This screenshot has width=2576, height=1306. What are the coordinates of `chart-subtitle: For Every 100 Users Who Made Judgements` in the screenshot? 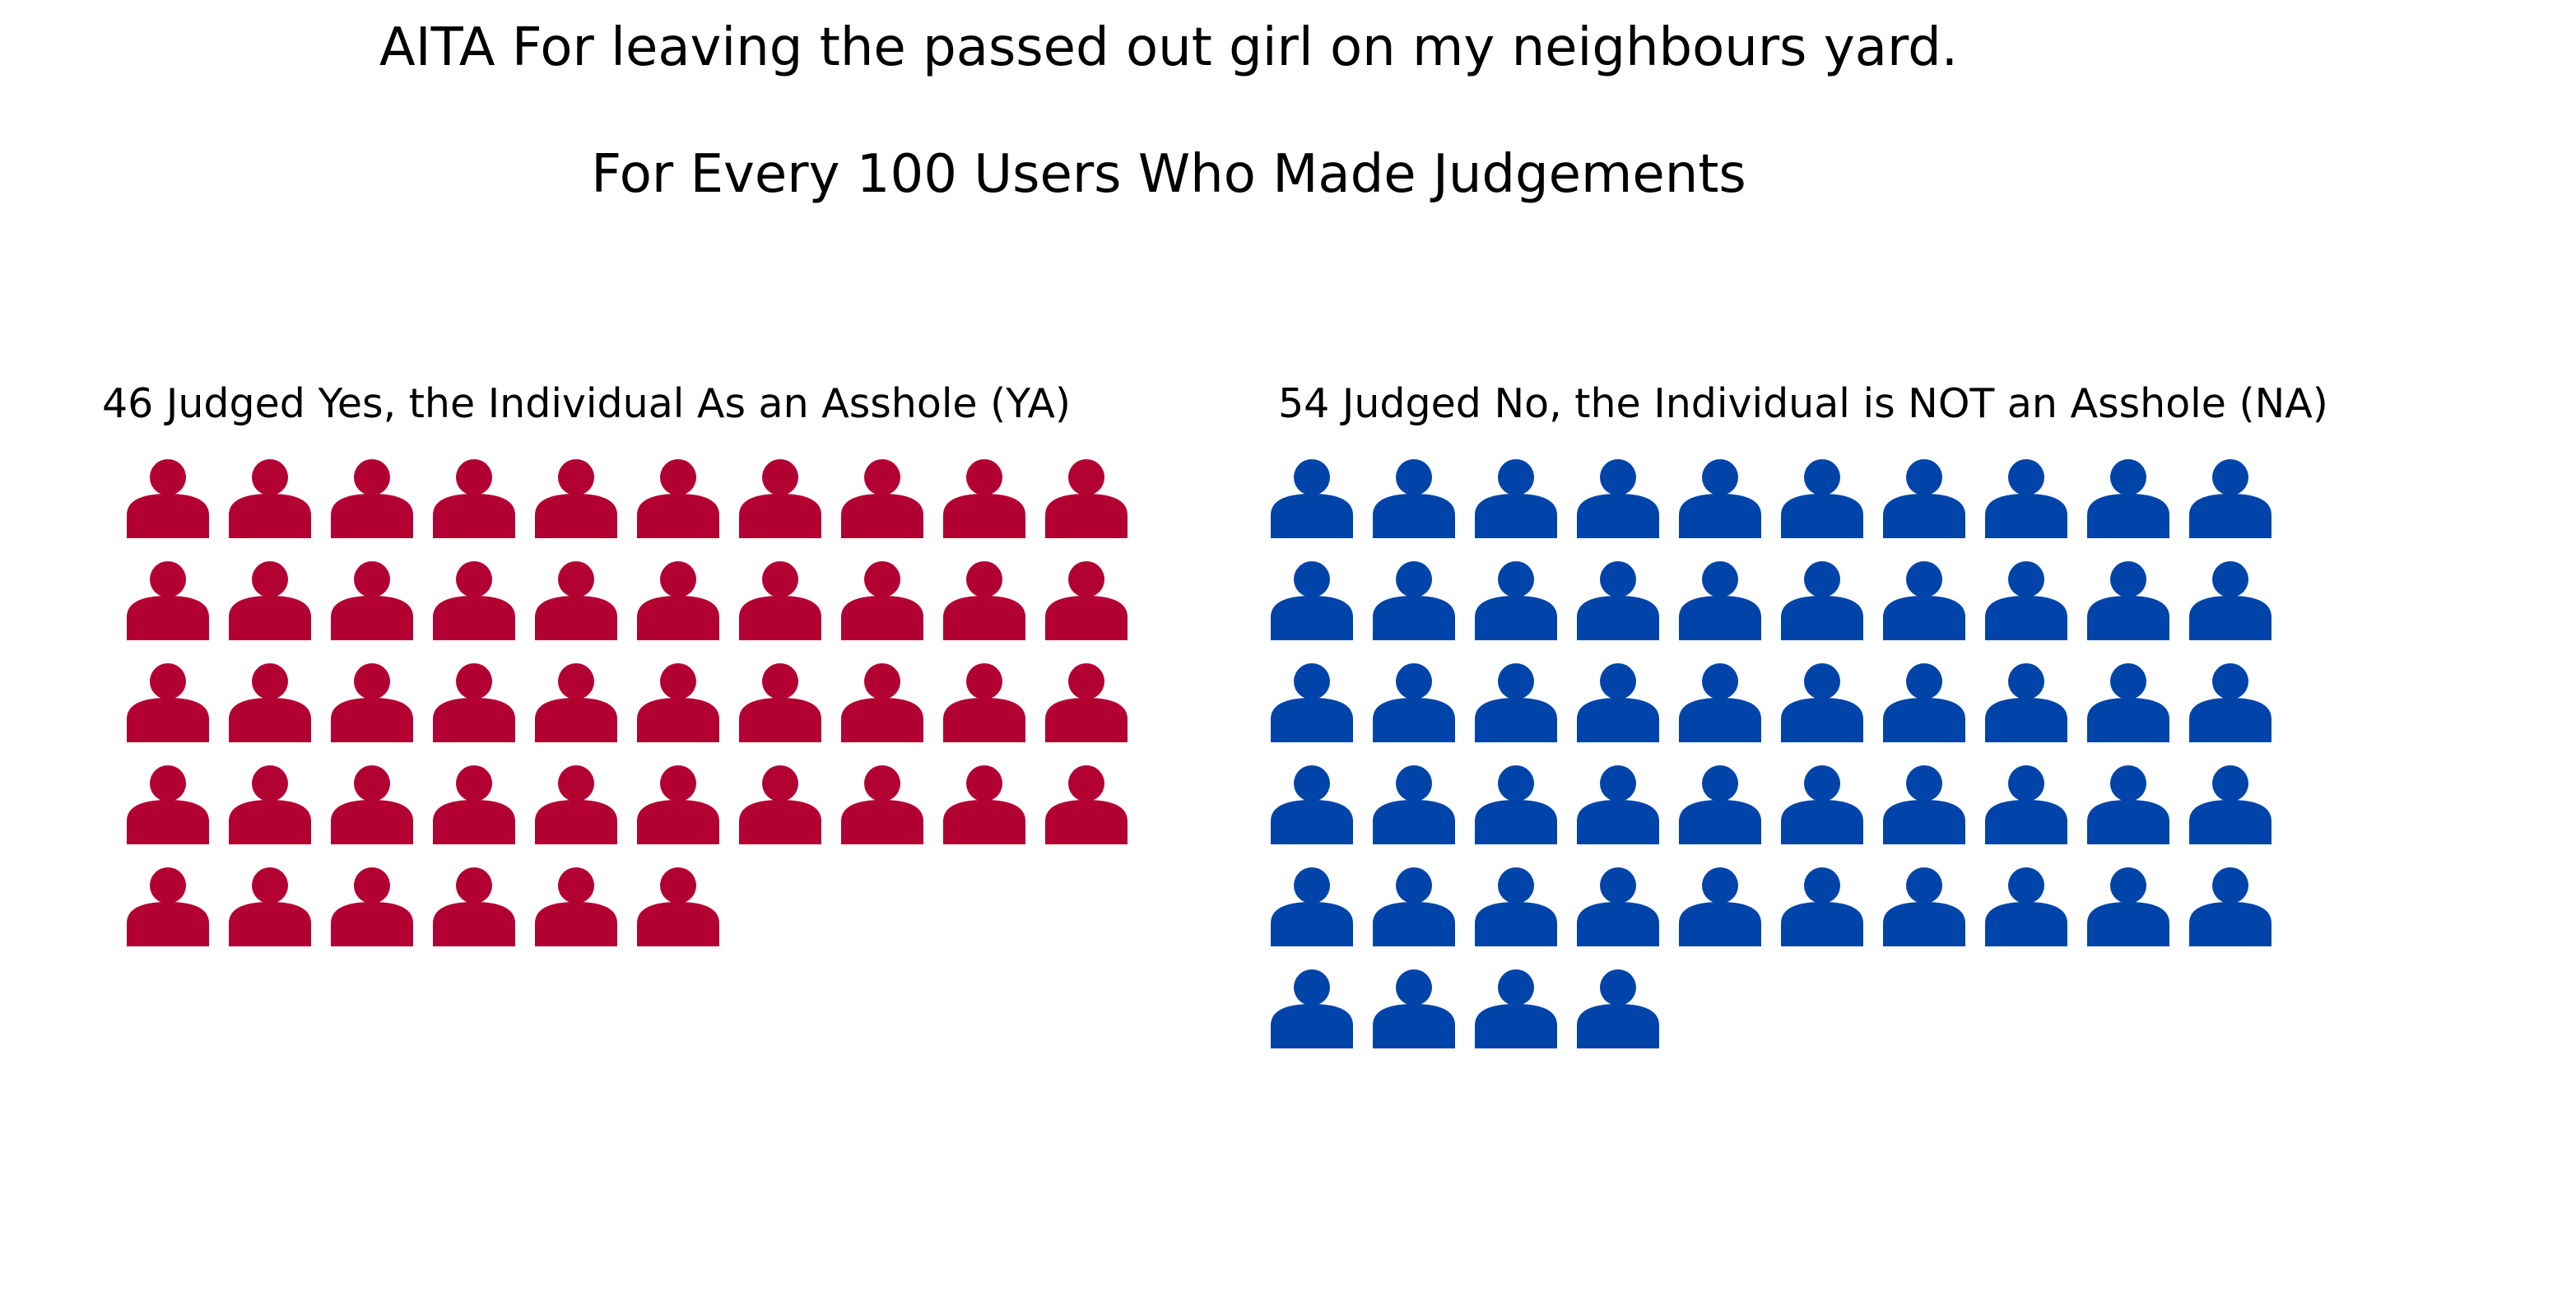 It's located at (1168, 174).